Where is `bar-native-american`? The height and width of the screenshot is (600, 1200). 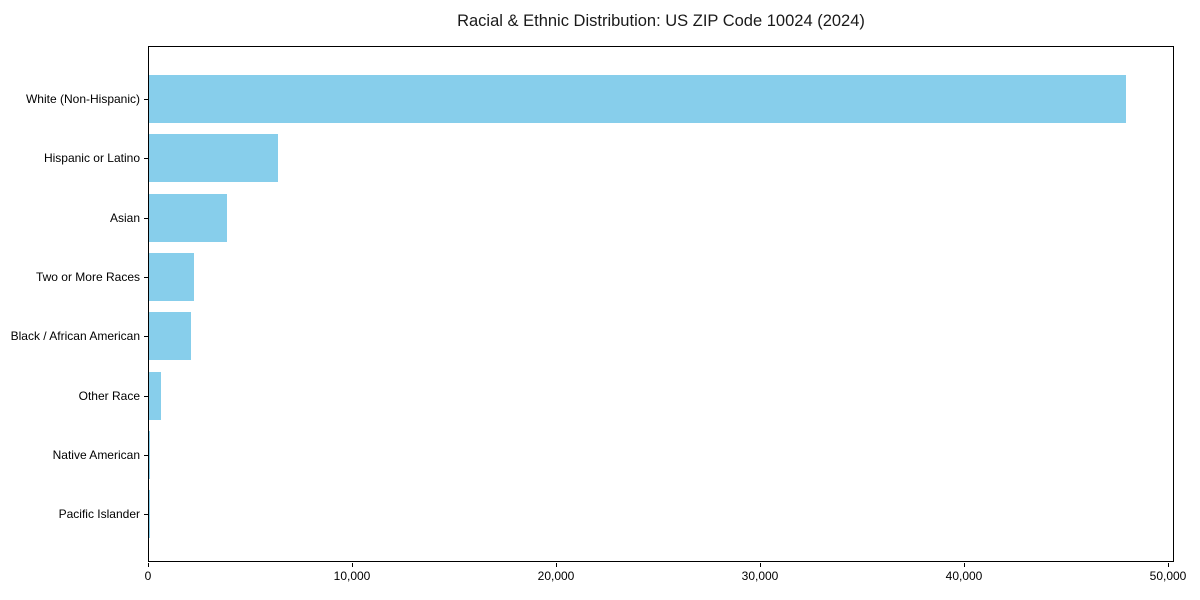 bar-native-american is located at coordinates (149, 454).